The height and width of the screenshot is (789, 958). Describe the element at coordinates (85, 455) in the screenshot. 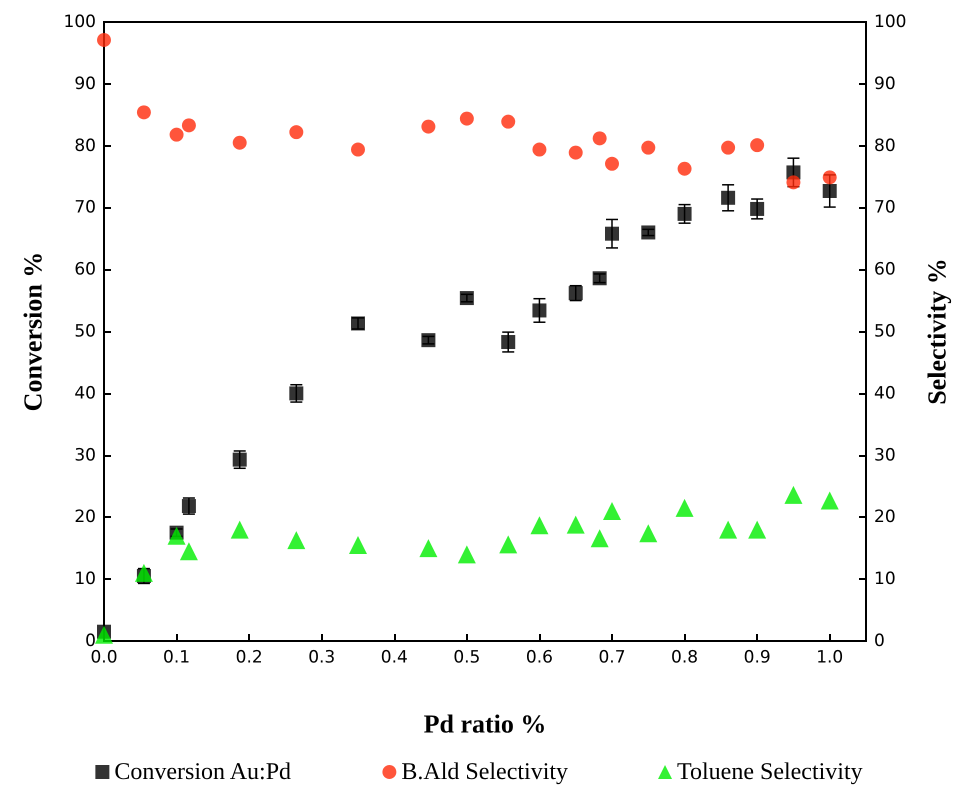

I see `y-tick-label: 30` at that location.